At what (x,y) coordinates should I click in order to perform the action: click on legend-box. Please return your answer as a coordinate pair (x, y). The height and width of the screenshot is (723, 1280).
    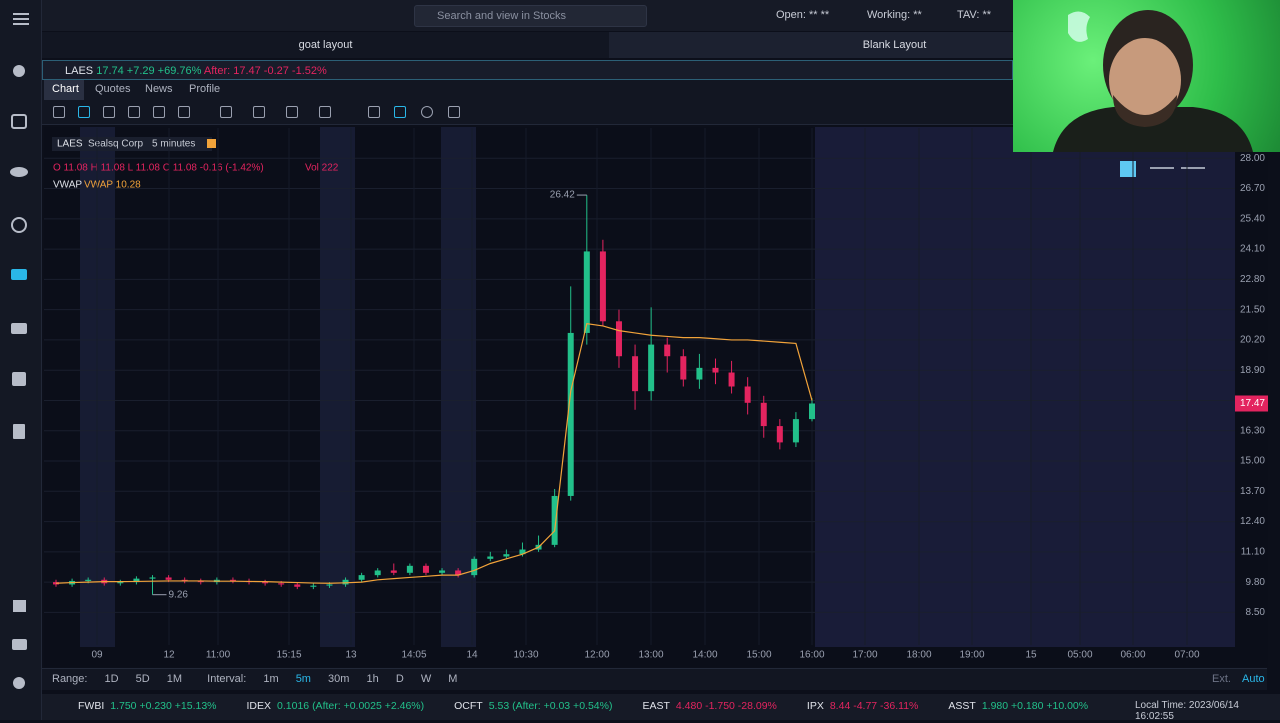
    Looking at the image, I should click on (132, 144).